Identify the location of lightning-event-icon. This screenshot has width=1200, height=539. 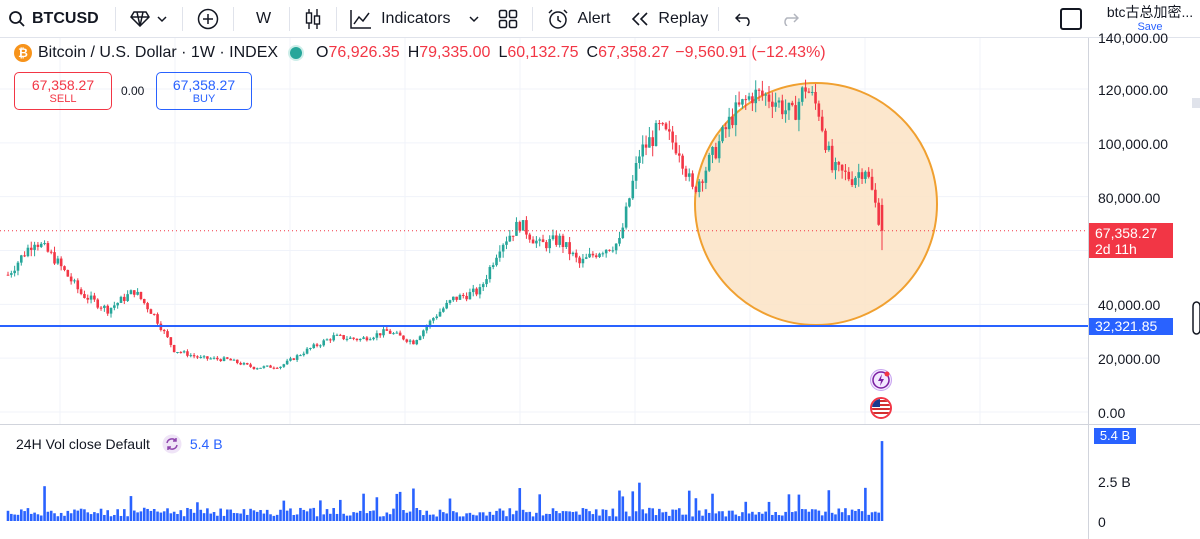
(881, 380).